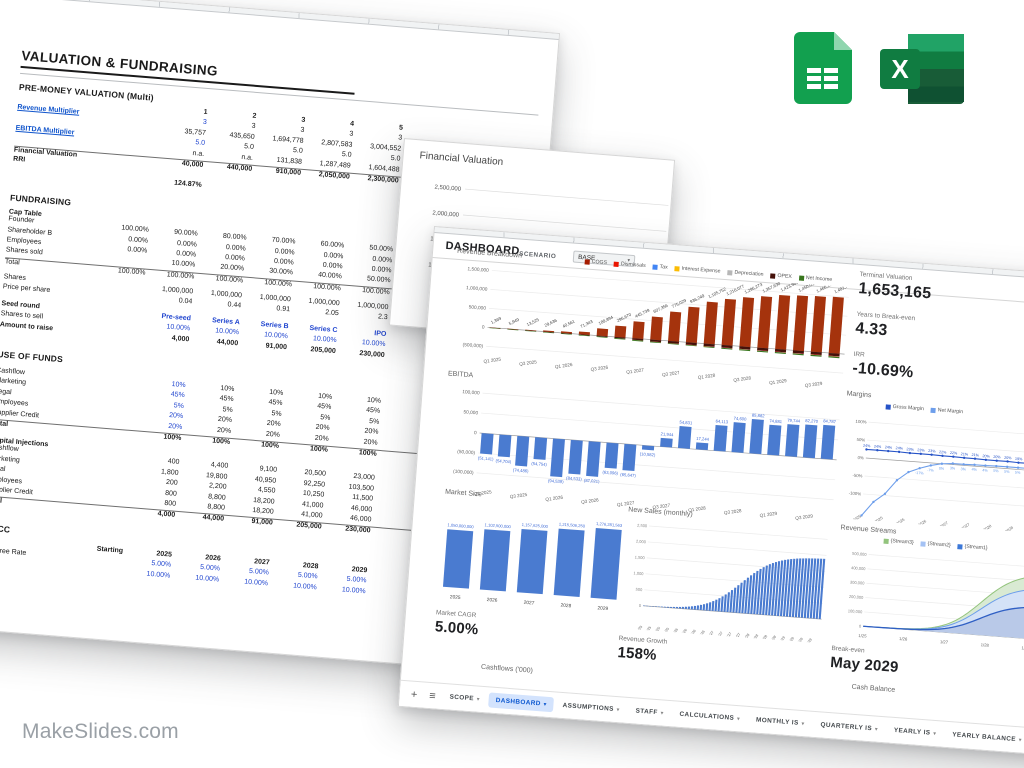 This screenshot has width=1024, height=768. What do you see at coordinates (539, 464) in the screenshot?
I see `svg-text: (54,754)` at bounding box center [539, 464].